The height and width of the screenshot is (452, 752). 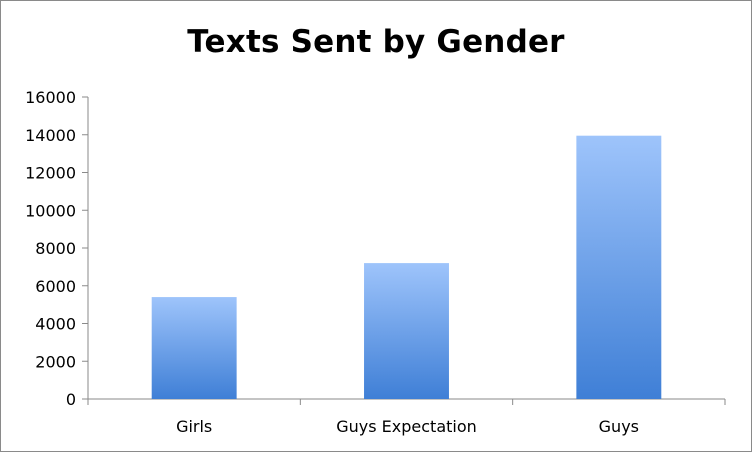 I want to click on bar-girls, so click(x=194, y=348).